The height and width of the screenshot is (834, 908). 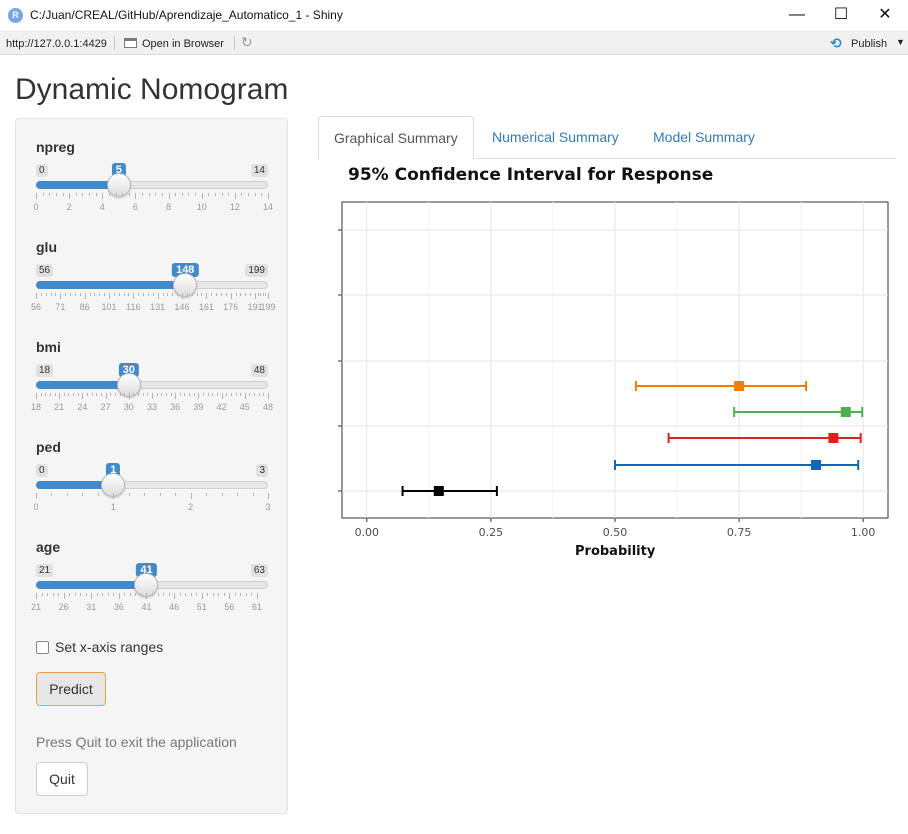 What do you see at coordinates (56, 44) in the screenshot?
I see `url-text: http://127.0.0.1:4429` at bounding box center [56, 44].